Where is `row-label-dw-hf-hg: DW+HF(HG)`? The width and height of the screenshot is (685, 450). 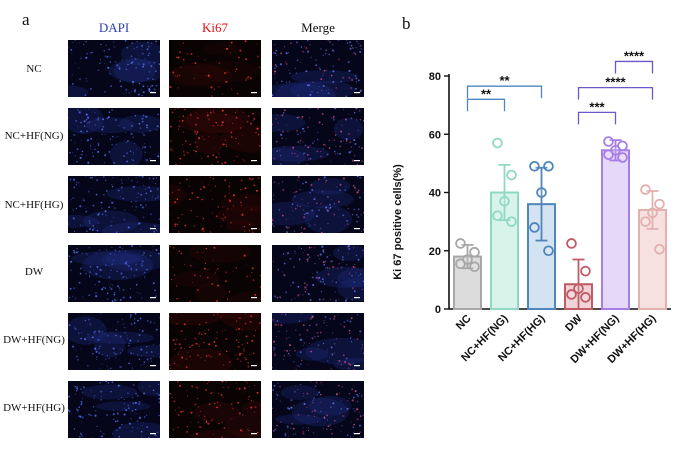
row-label-dw-hf-hg: DW+HF(HG) is located at coordinates (34, 408).